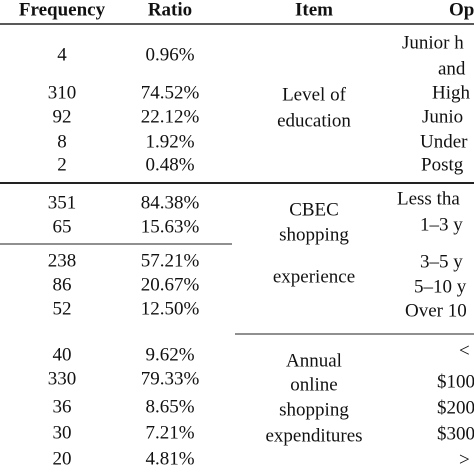 This screenshot has height=474, width=474. I want to click on option-cell: Less tha, so click(428, 198).